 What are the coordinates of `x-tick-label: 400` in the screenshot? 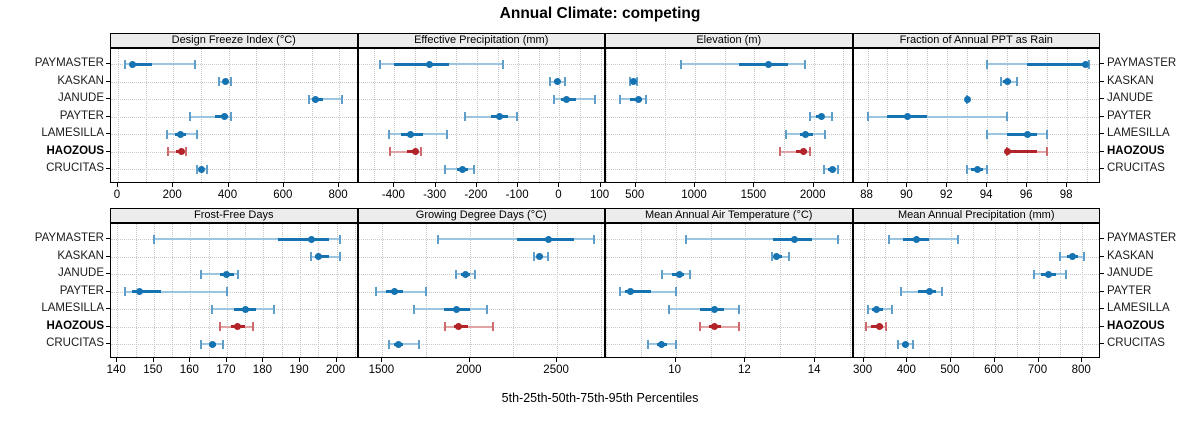 It's located at (227, 195).